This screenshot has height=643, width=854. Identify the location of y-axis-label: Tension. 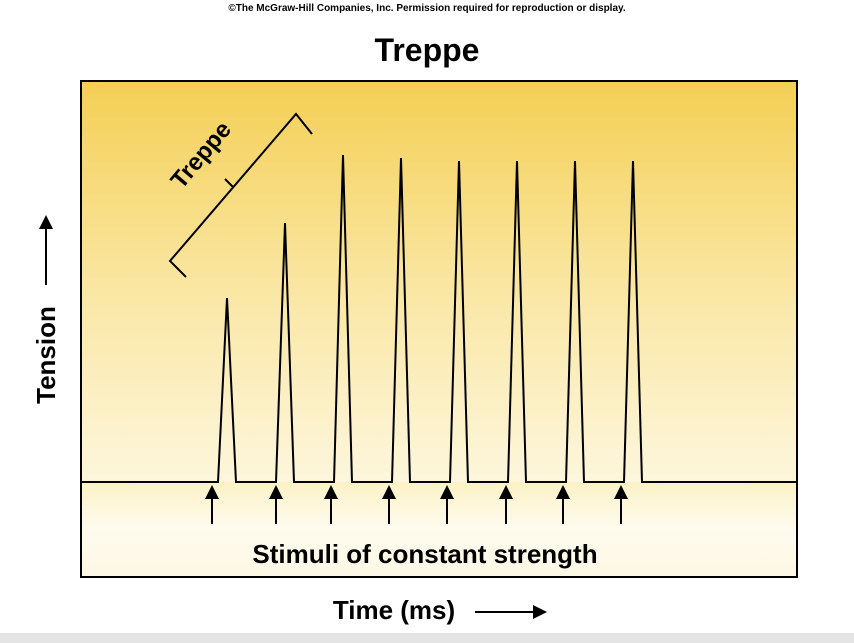
(46, 355).